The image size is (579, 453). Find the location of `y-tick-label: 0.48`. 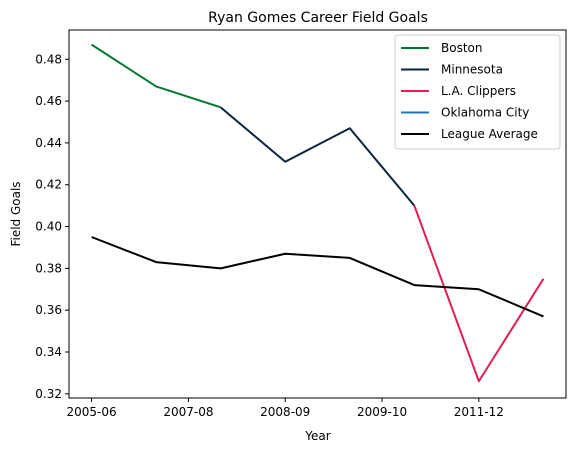

y-tick-label: 0.48 is located at coordinates (48, 59).